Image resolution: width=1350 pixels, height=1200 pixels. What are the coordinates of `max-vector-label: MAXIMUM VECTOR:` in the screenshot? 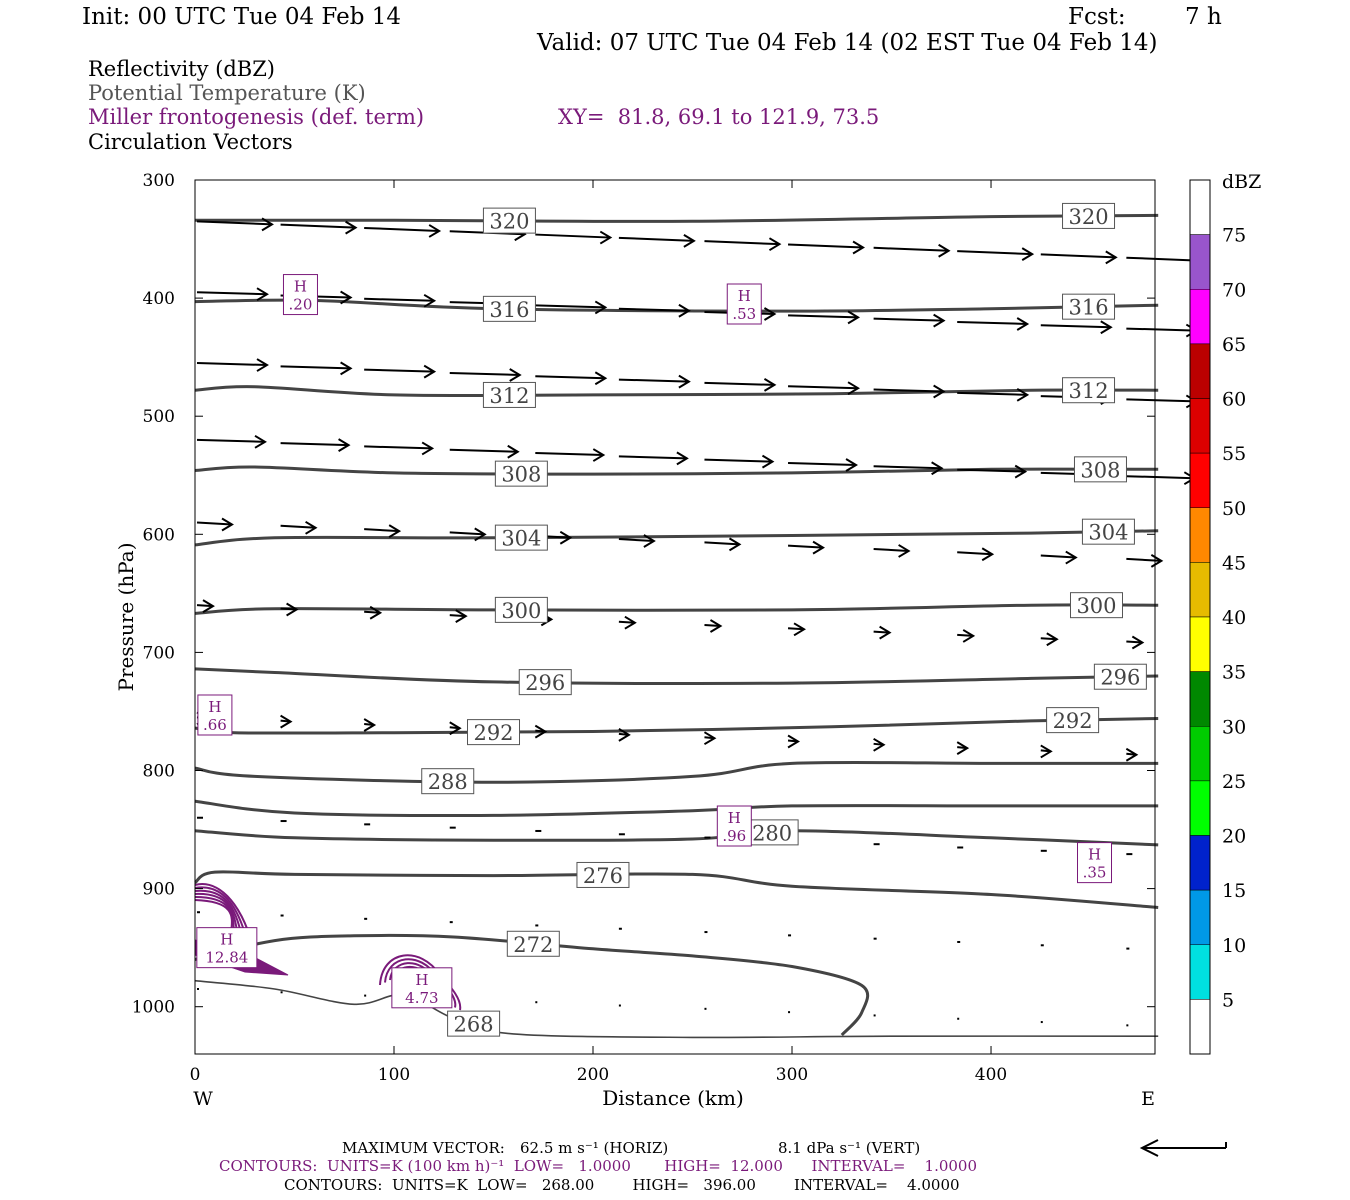 It's located at (423, 1148).